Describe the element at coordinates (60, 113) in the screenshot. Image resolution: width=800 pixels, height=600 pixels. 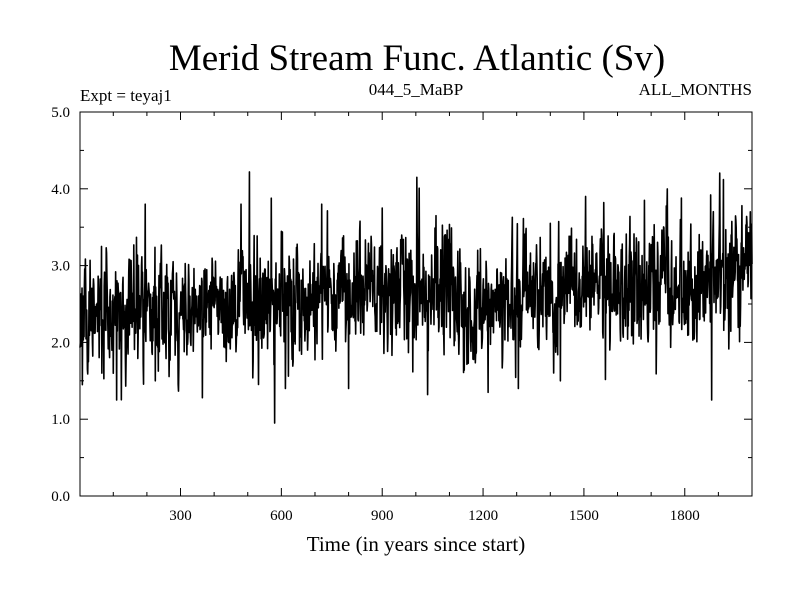
I see `y-tick-label: 5.0` at that location.